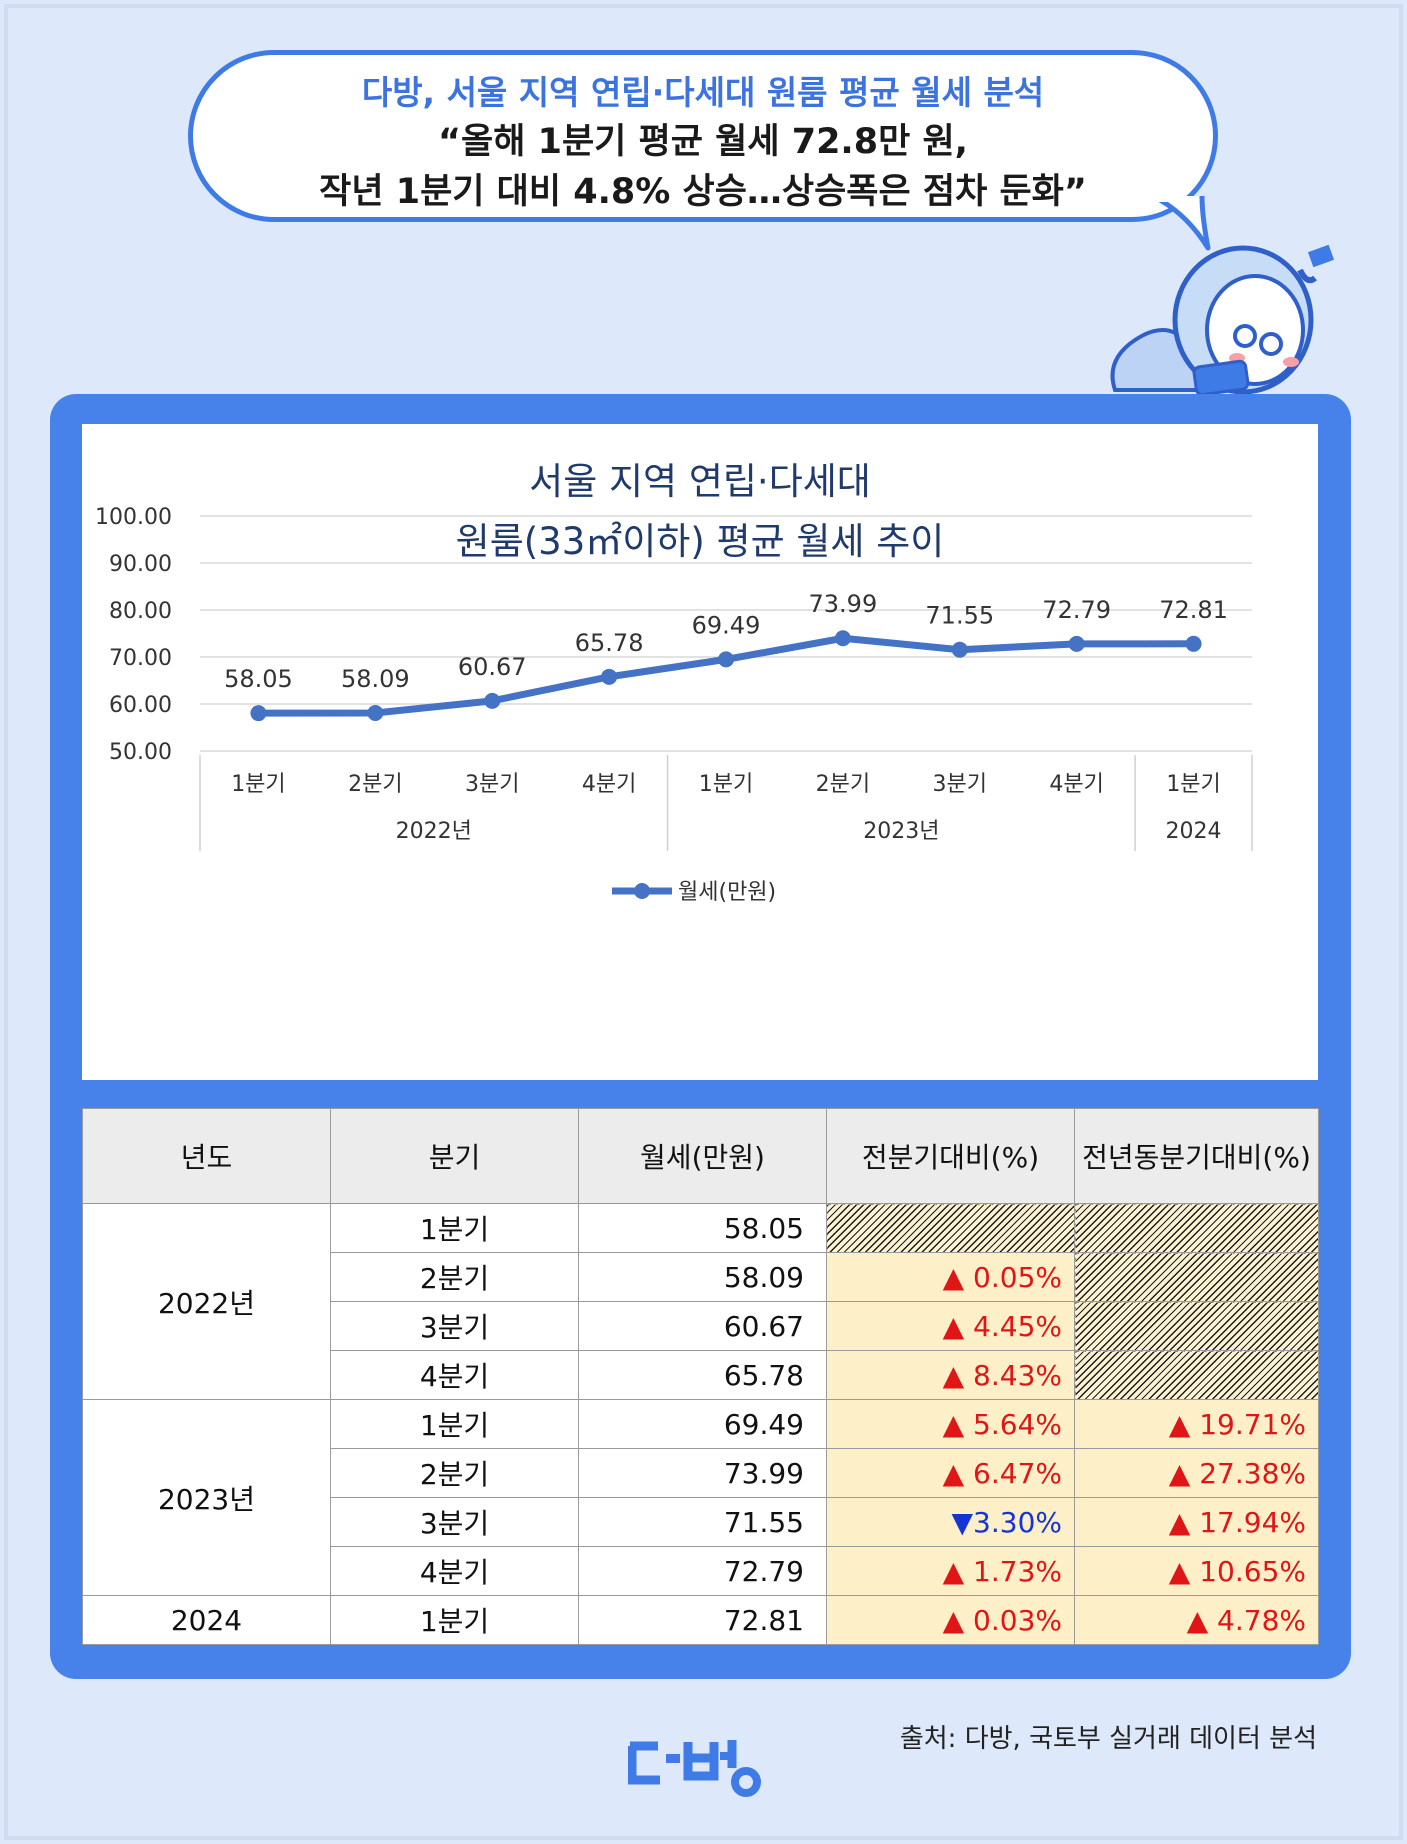 The width and height of the screenshot is (1407, 1844). I want to click on data-label: 73.99, so click(843, 604).